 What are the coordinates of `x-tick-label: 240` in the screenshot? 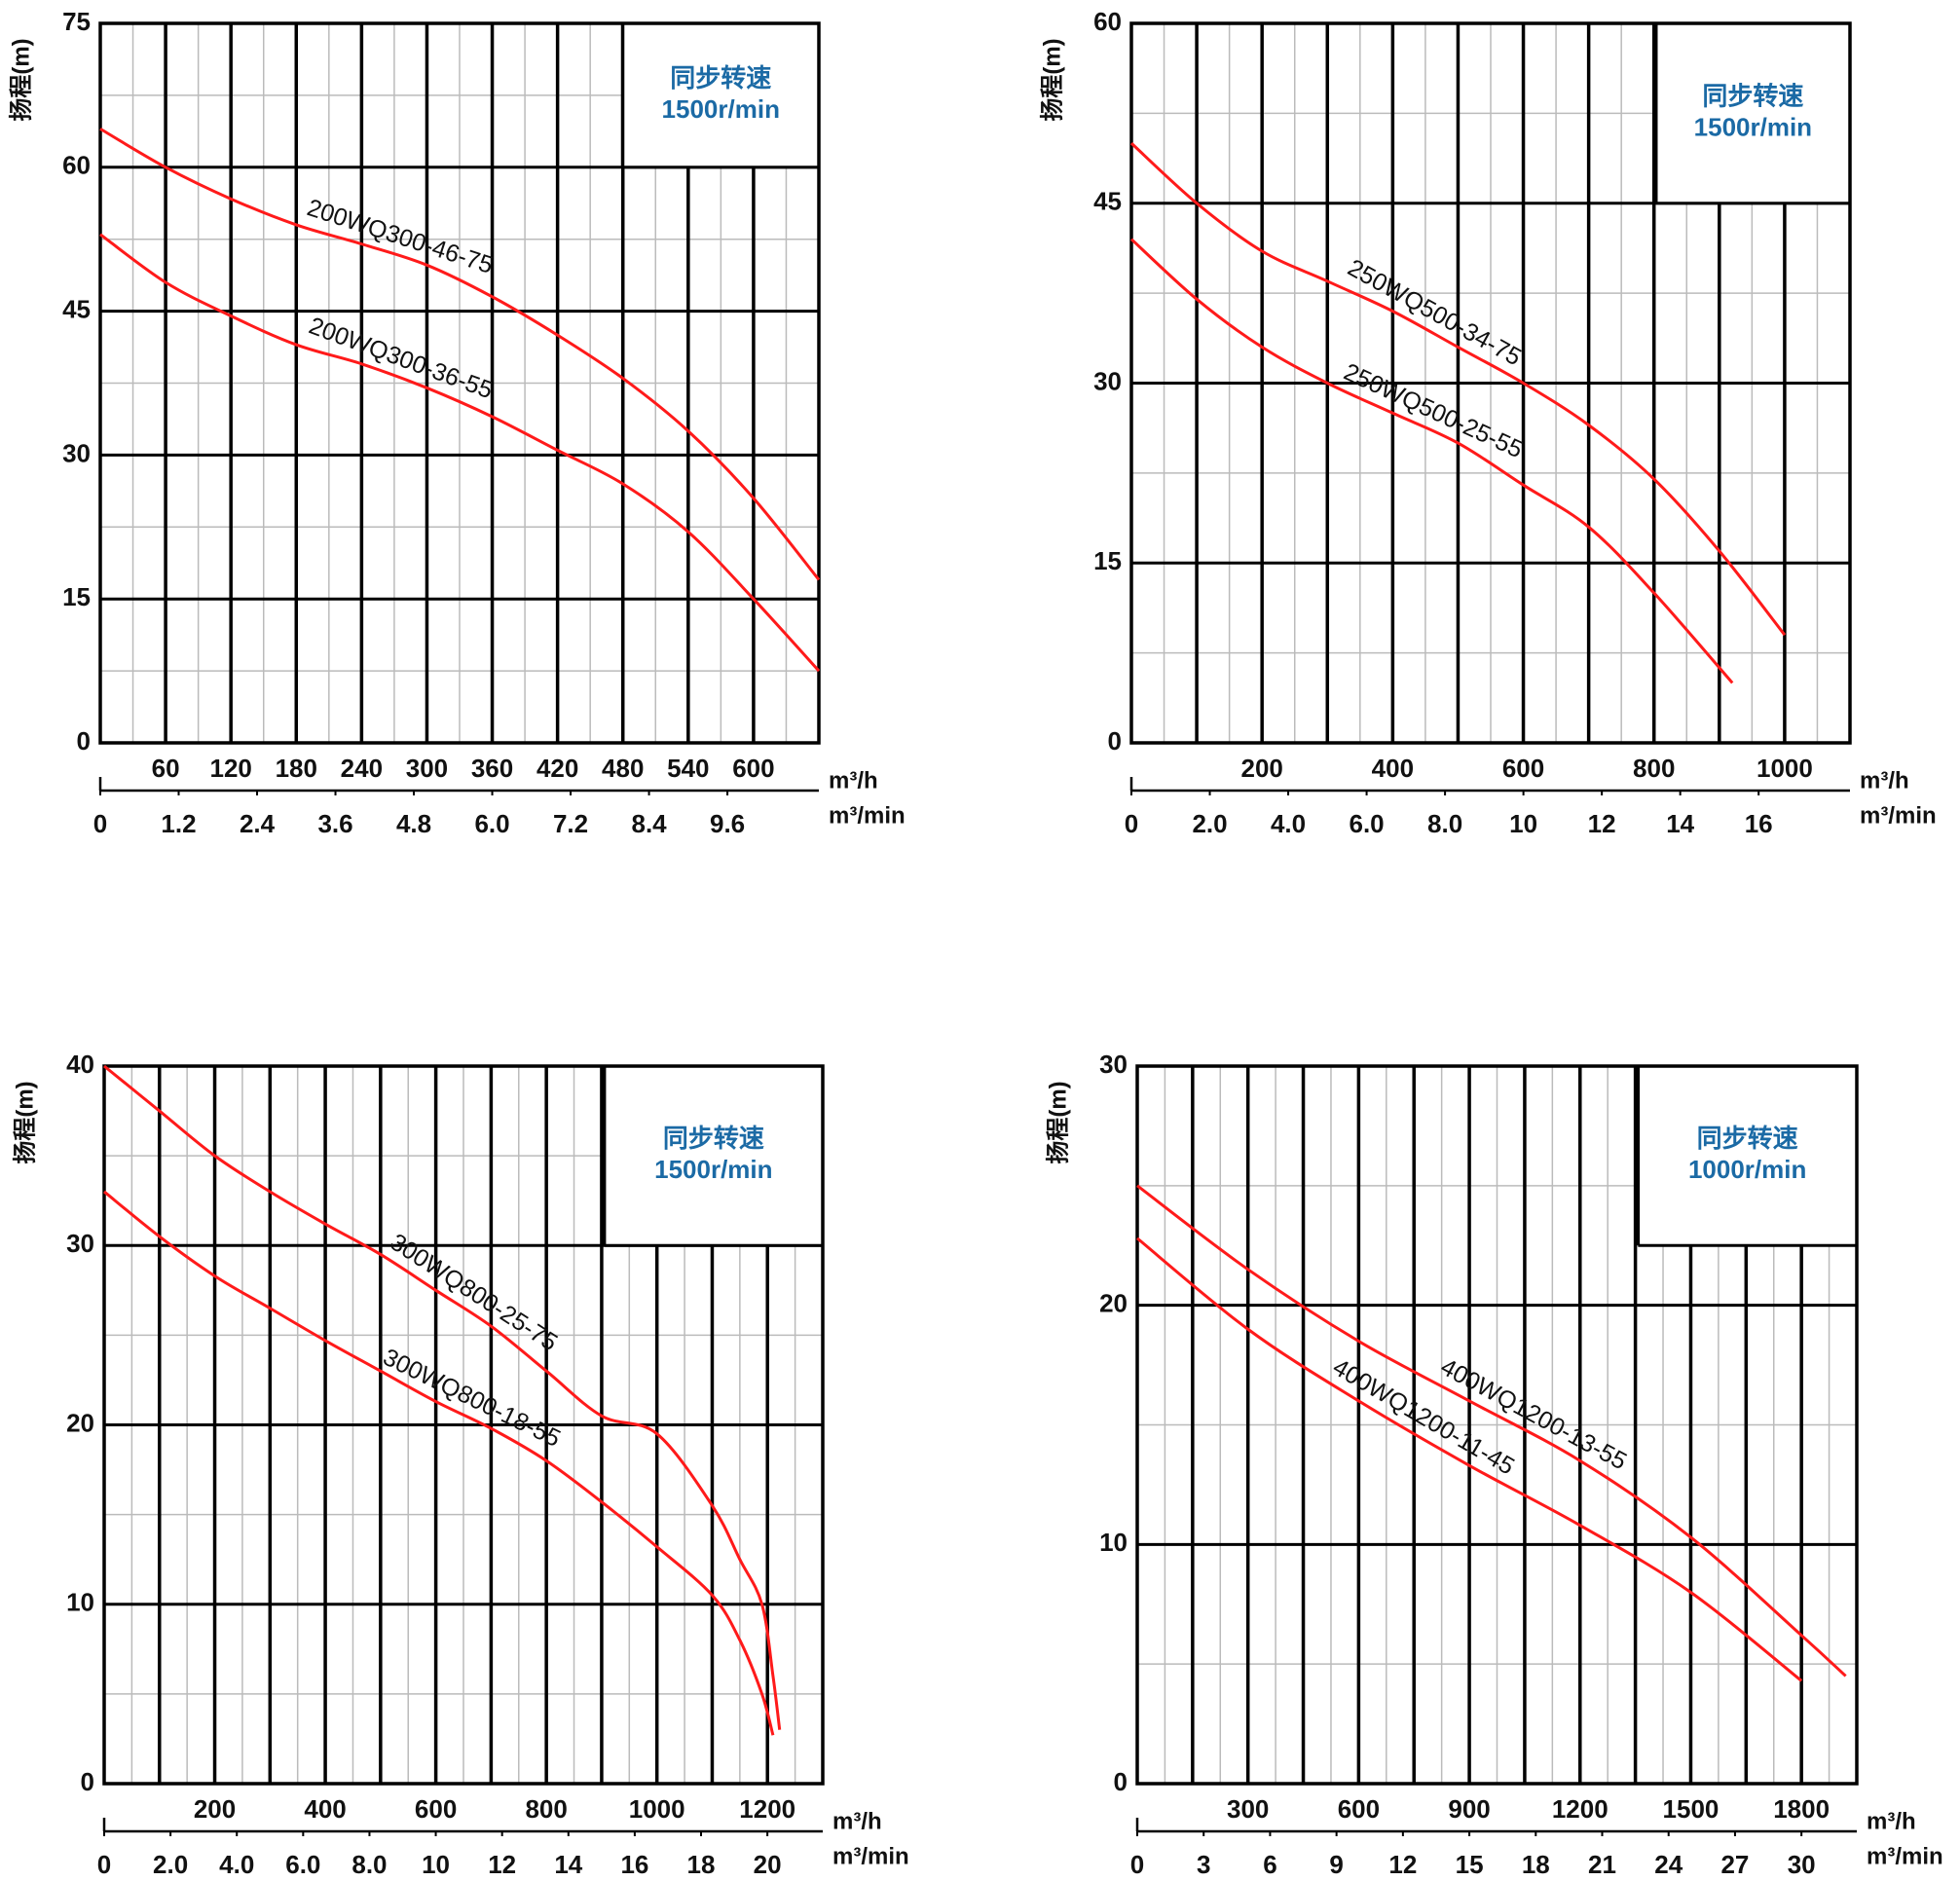 It's located at (362, 769).